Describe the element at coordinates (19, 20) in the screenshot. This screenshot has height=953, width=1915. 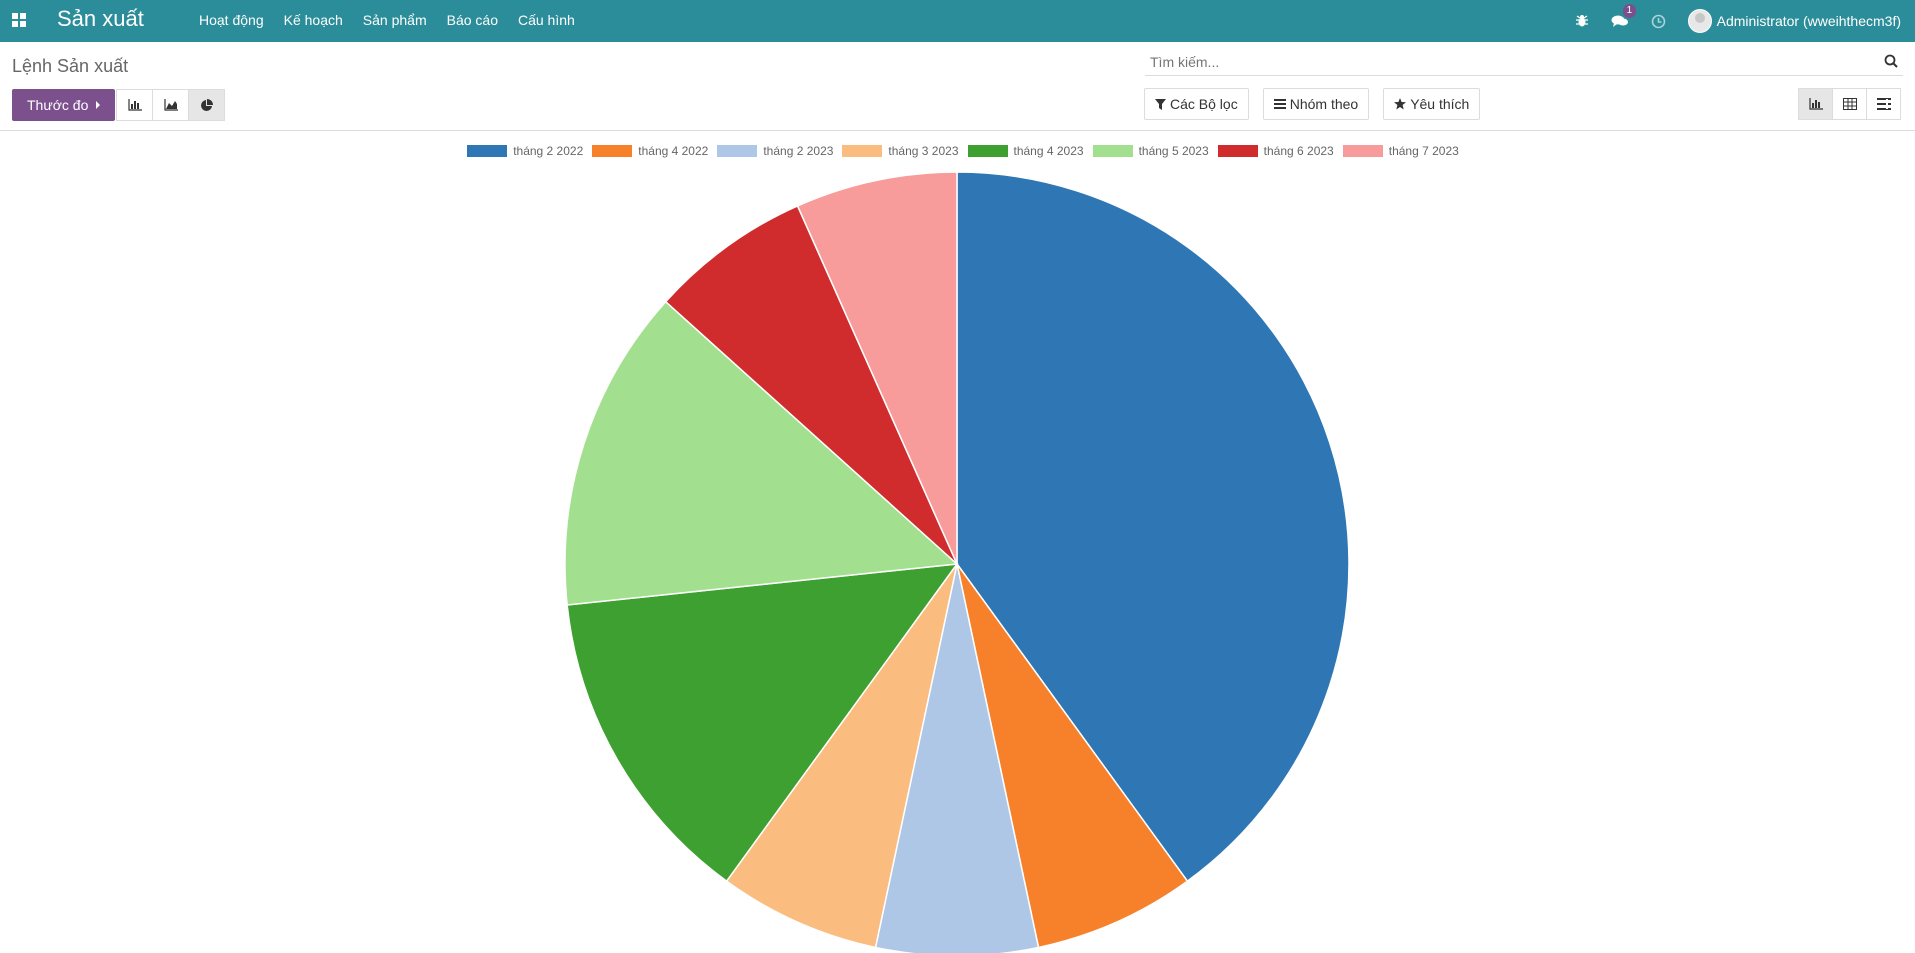
I see `apps-menu-icon` at that location.